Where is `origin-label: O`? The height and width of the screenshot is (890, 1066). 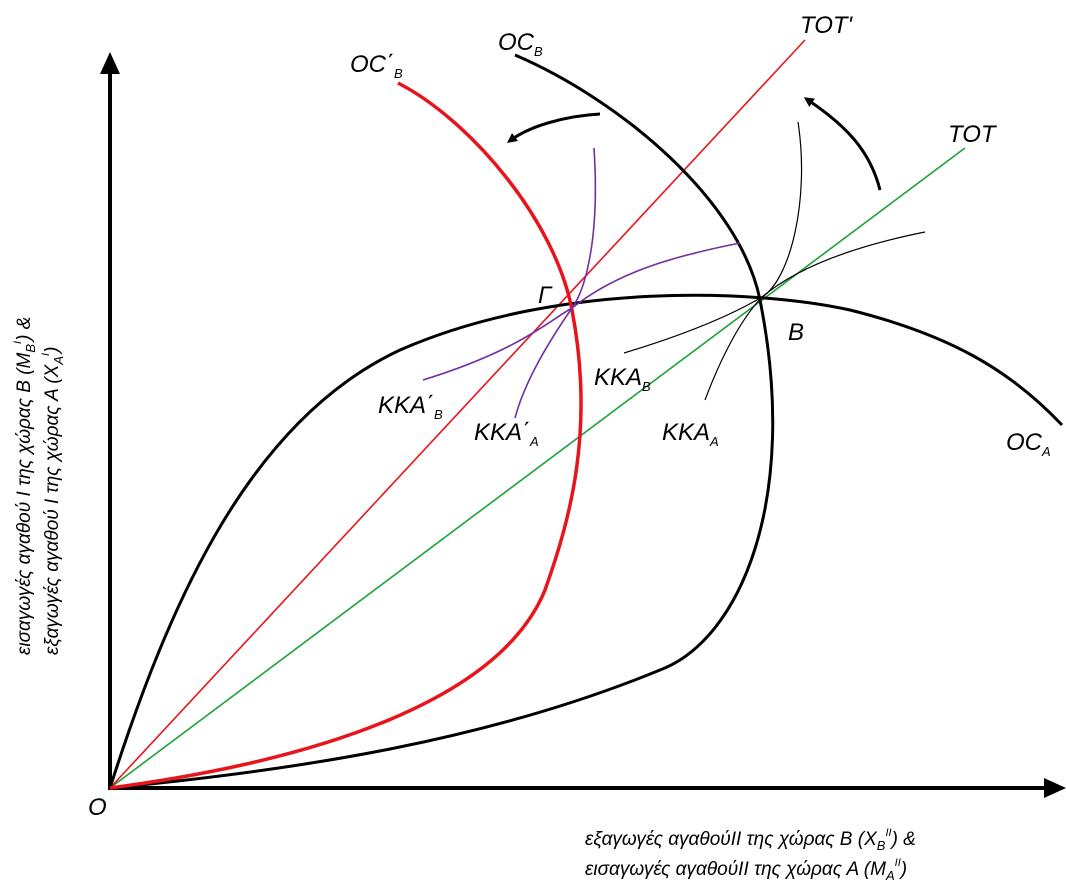 origin-label: O is located at coordinates (97, 807).